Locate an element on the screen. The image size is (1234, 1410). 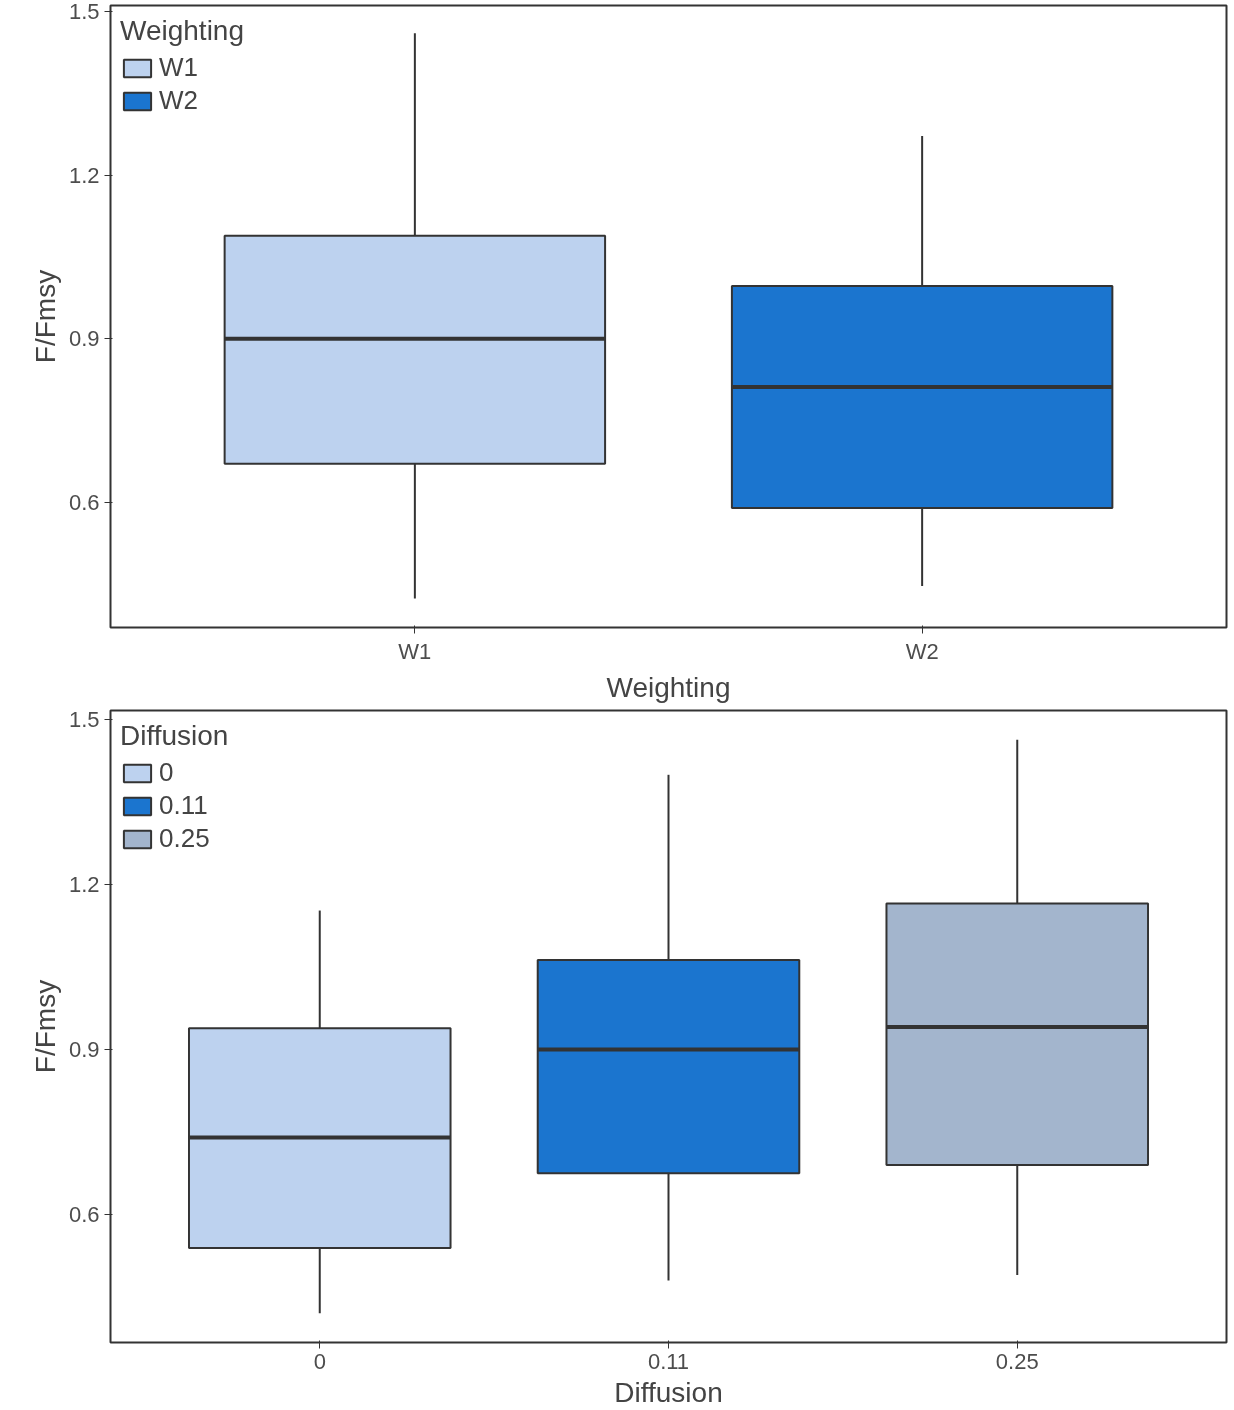
legend-label: W2 is located at coordinates (178, 100).